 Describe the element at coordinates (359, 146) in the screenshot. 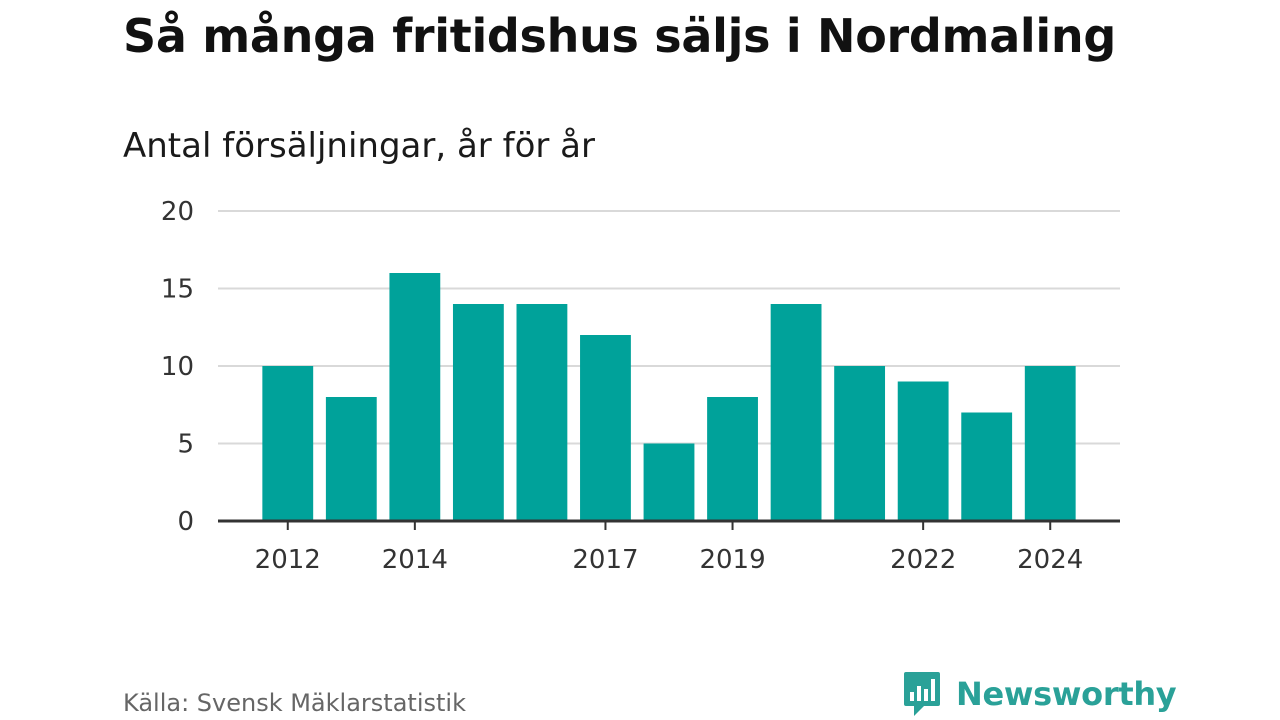

I see `chart-subtitle: Antal försäljningar, år för år` at that location.